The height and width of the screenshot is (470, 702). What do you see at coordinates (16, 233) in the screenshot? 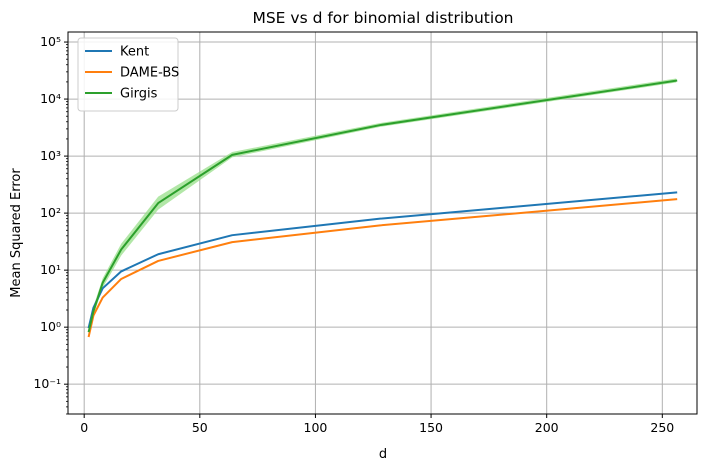
I see `y-axis-label: Mean Squared Error` at bounding box center [16, 233].